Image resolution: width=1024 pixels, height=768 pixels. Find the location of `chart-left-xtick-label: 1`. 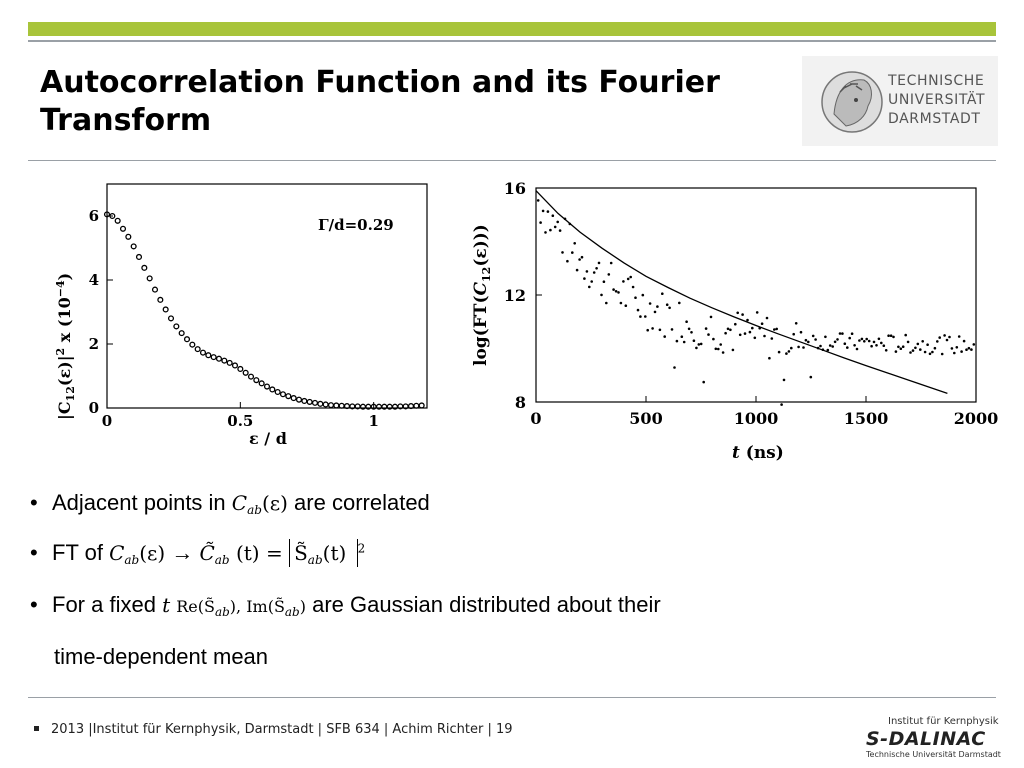

chart-left-xtick-label: 1 is located at coordinates (373, 421).